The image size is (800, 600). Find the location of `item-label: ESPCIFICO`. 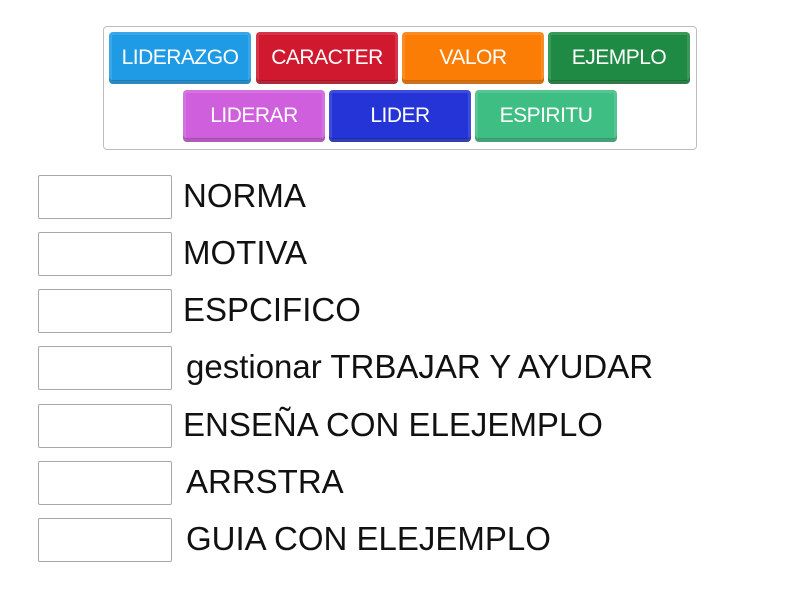

item-label: ESPCIFICO is located at coordinates (272, 309).